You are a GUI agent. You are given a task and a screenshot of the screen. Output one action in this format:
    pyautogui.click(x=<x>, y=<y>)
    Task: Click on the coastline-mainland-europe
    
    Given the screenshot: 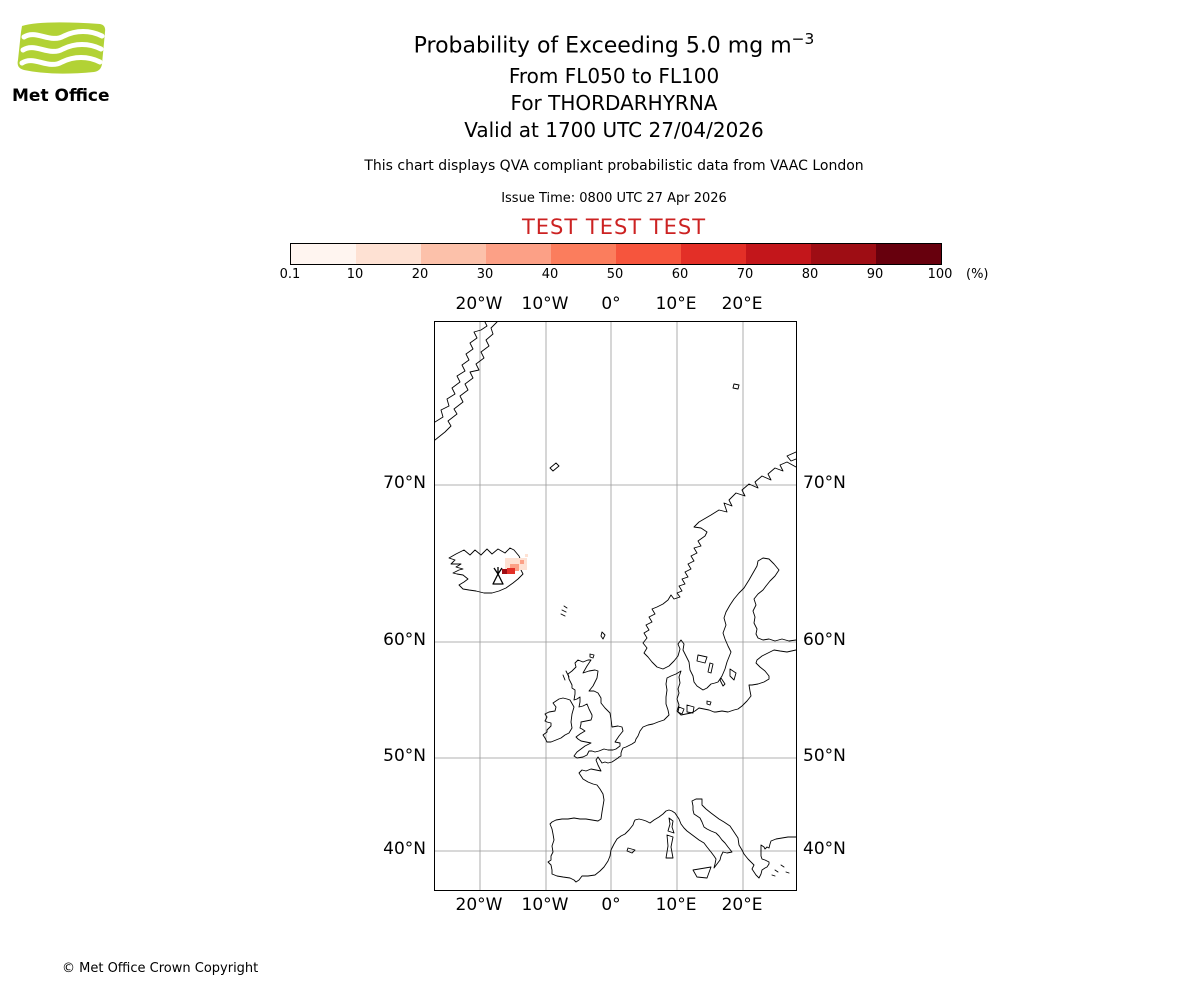 What is the action you would take?
    pyautogui.click(x=671, y=766)
    